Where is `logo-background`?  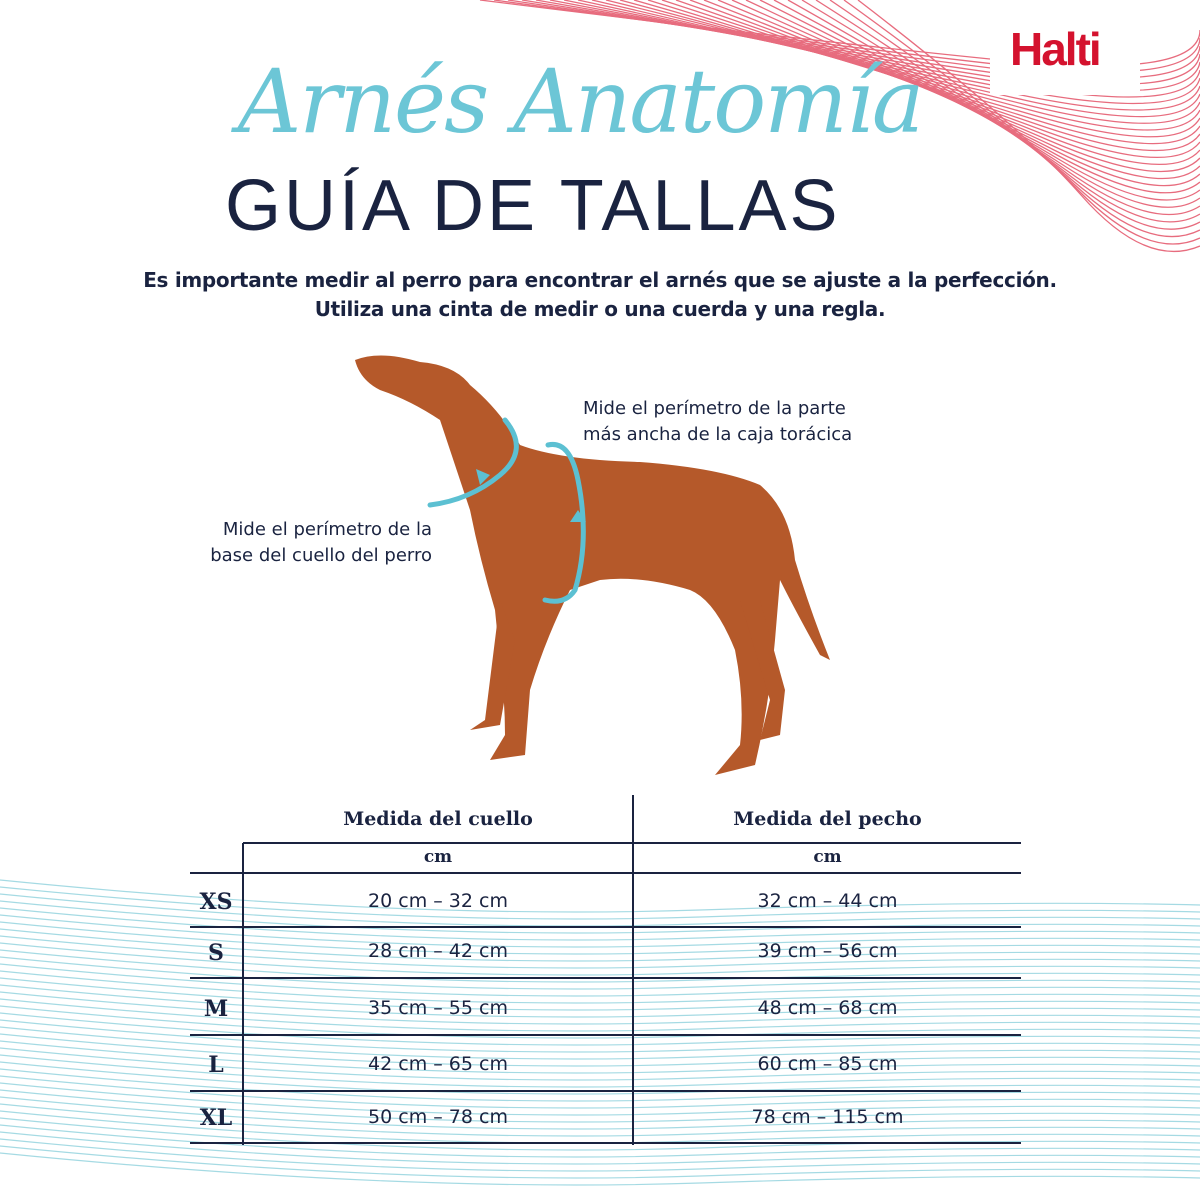 logo-background is located at coordinates (1065, 47).